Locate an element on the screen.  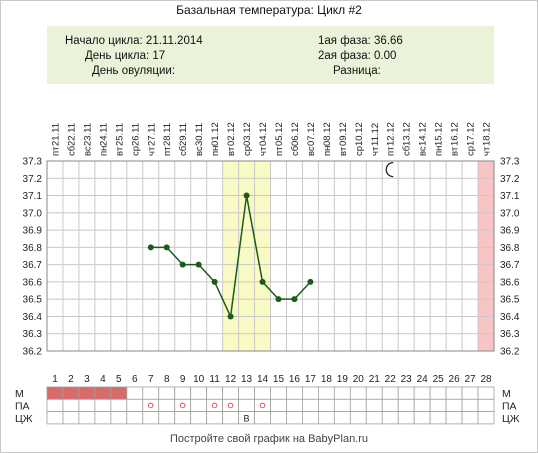
date-label: 25.11 is located at coordinates (119, 134).